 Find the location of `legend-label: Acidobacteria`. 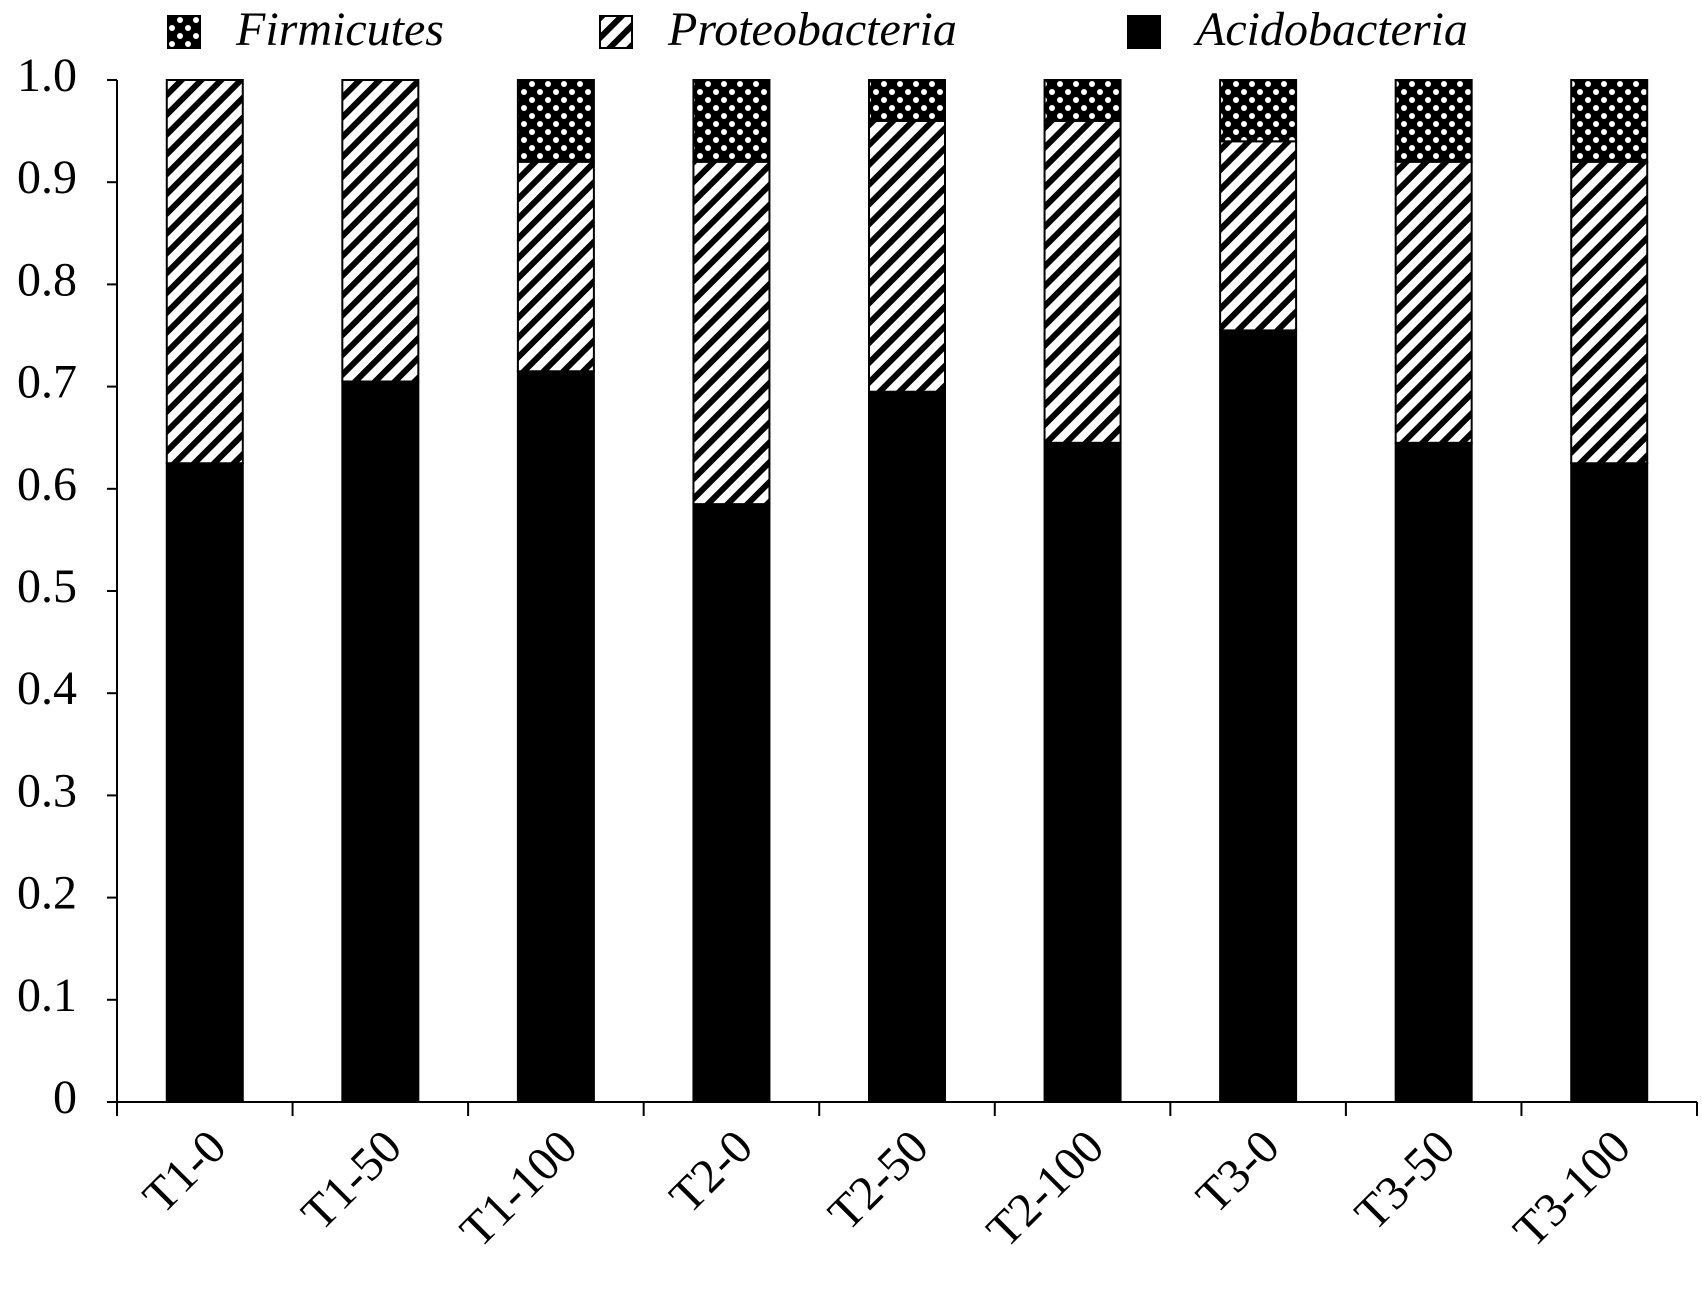

legend-label: Acidobacteria is located at coordinates (1330, 29).